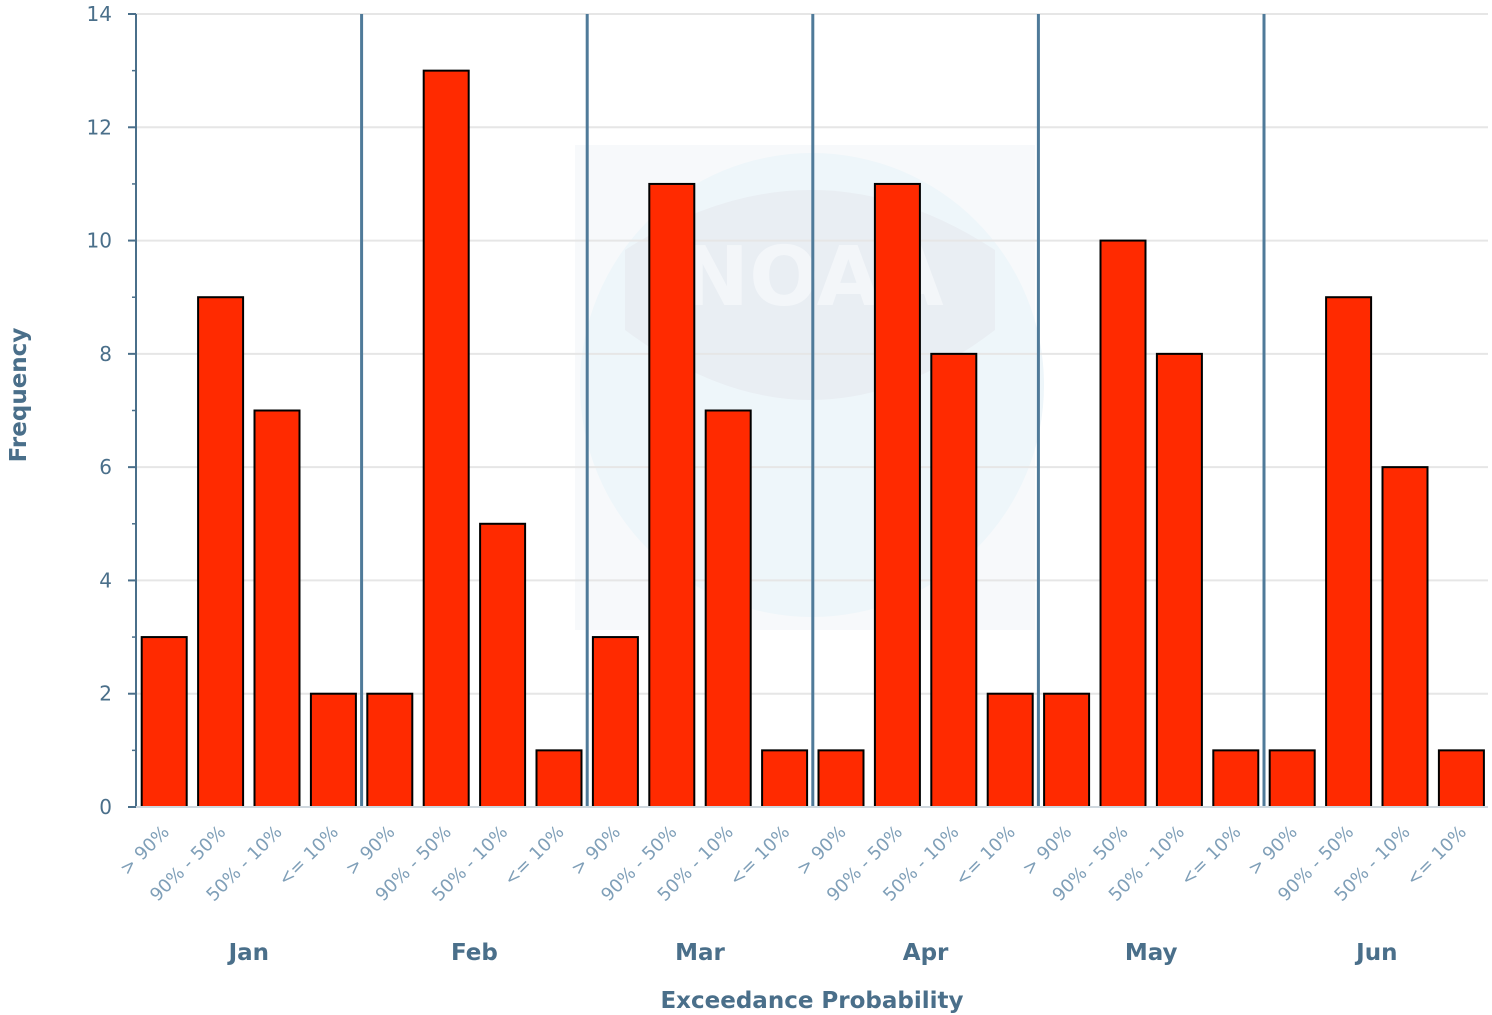  Describe the element at coordinates (474, 953) in the screenshot. I see `x-group-label: Feb` at that location.